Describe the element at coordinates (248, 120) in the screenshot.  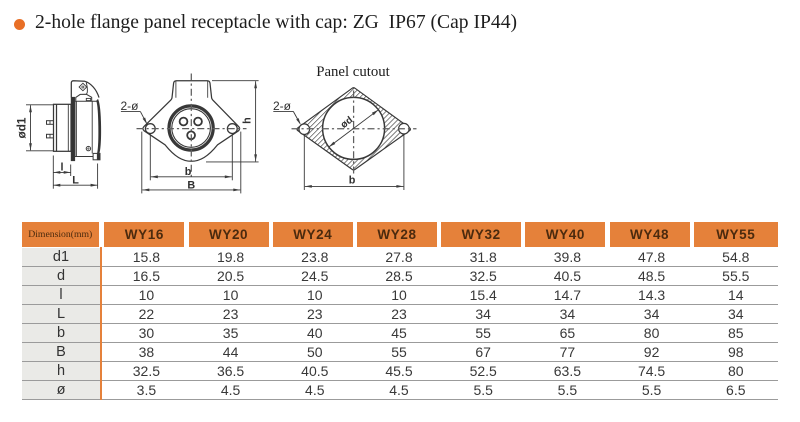
I see `svg-text: h` at that location.